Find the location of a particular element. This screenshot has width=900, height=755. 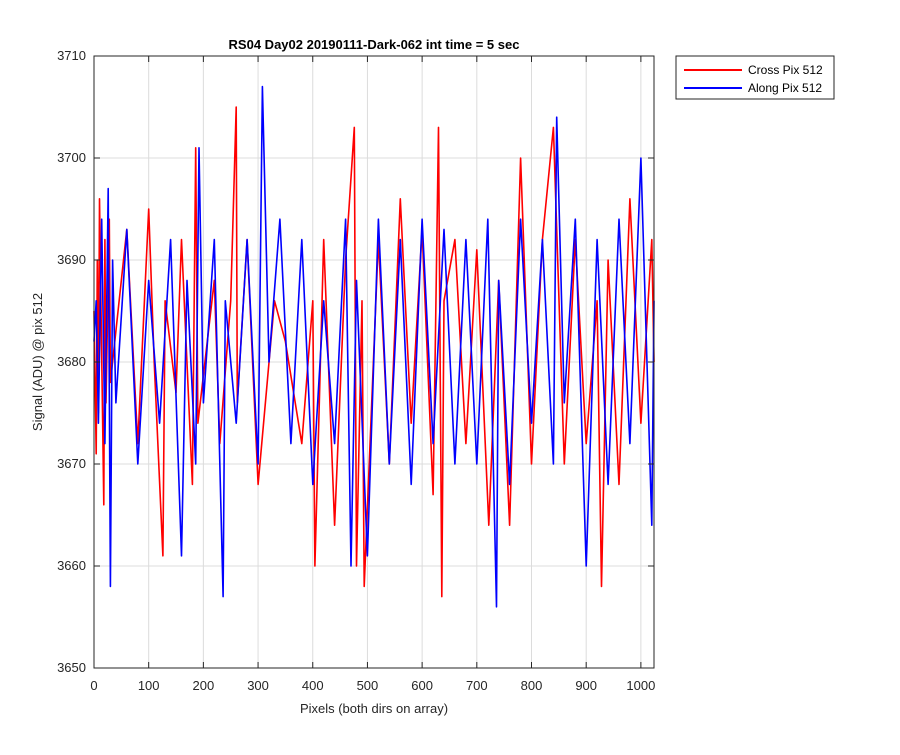

x-tick-label-0: 0 is located at coordinates (93, 685).